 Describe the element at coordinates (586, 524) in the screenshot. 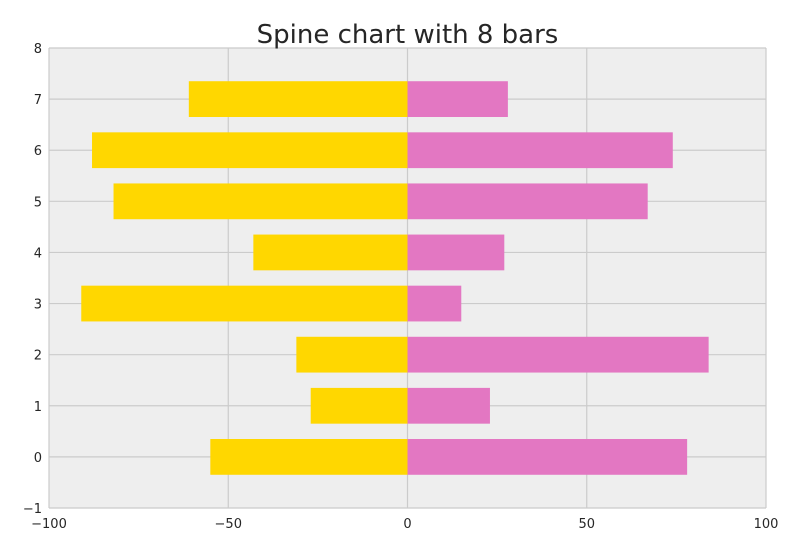

I see `x-tick-label: 50` at that location.